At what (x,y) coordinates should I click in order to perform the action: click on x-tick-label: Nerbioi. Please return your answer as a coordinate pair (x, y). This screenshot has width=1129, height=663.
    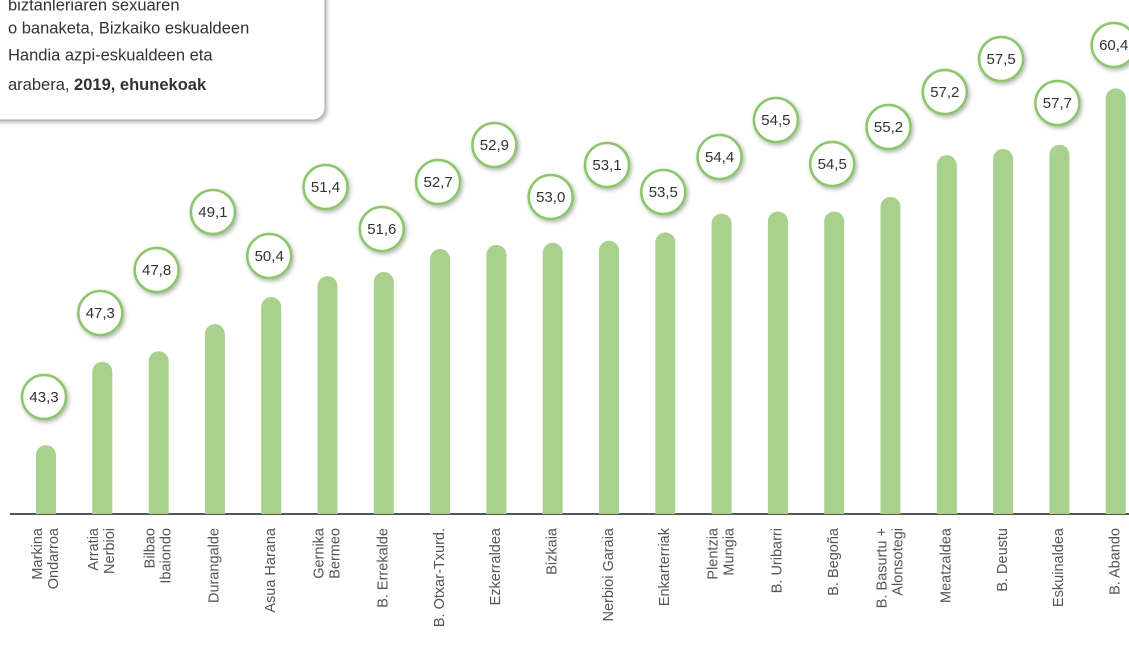
    Looking at the image, I should click on (110, 551).